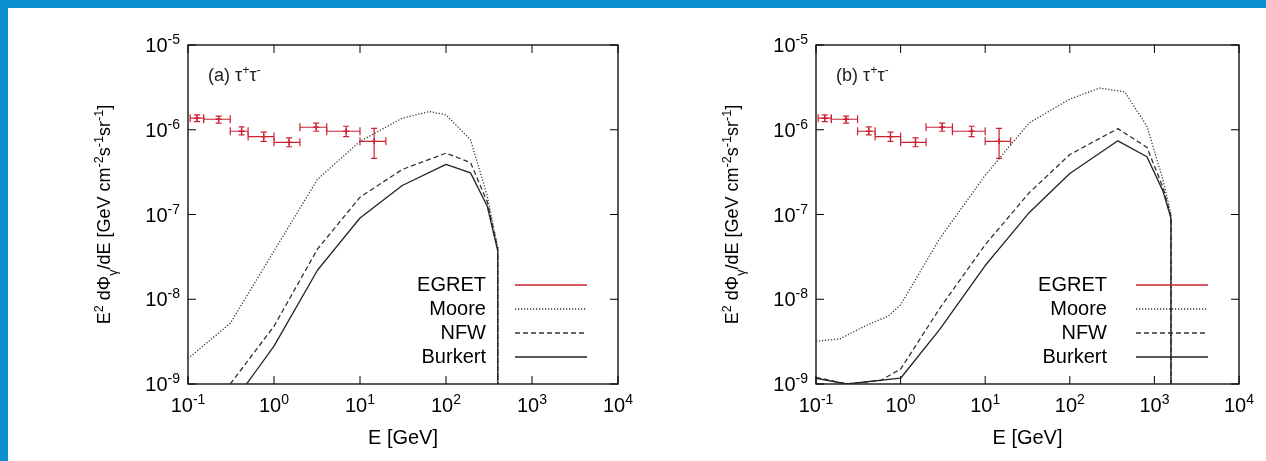  I want to click on annotation: (b) τ$^{+}$τ$^{-}$, so click(862, 74).